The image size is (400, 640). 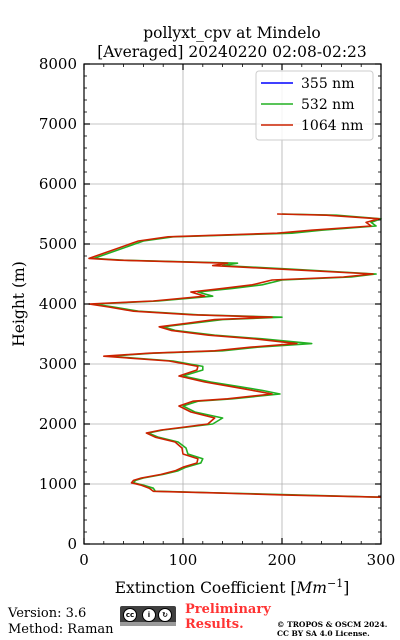 I want to click on y-tick-label: 5000, so click(x=58, y=244).